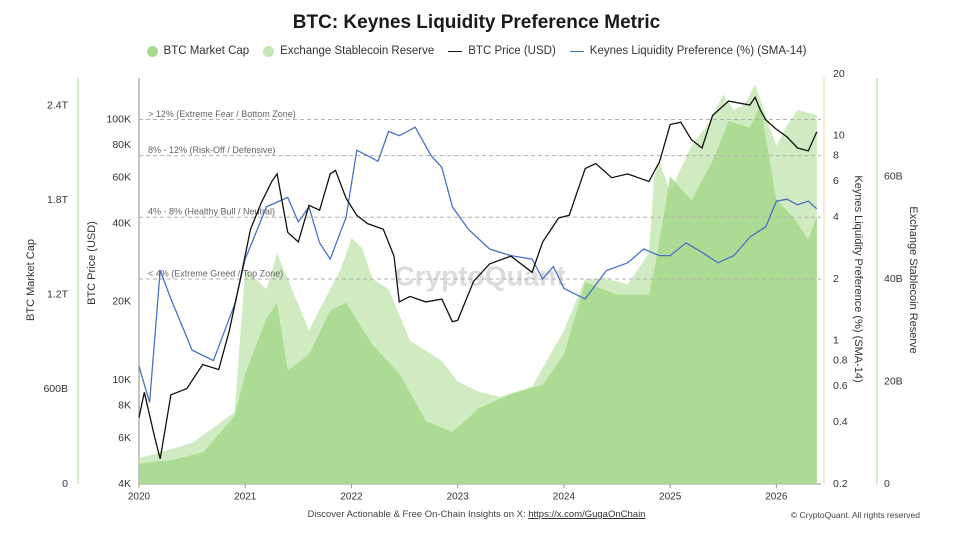 The image size is (953, 540). What do you see at coordinates (351, 497) in the screenshot?
I see `x-tick-label-2: 2022` at bounding box center [351, 497].